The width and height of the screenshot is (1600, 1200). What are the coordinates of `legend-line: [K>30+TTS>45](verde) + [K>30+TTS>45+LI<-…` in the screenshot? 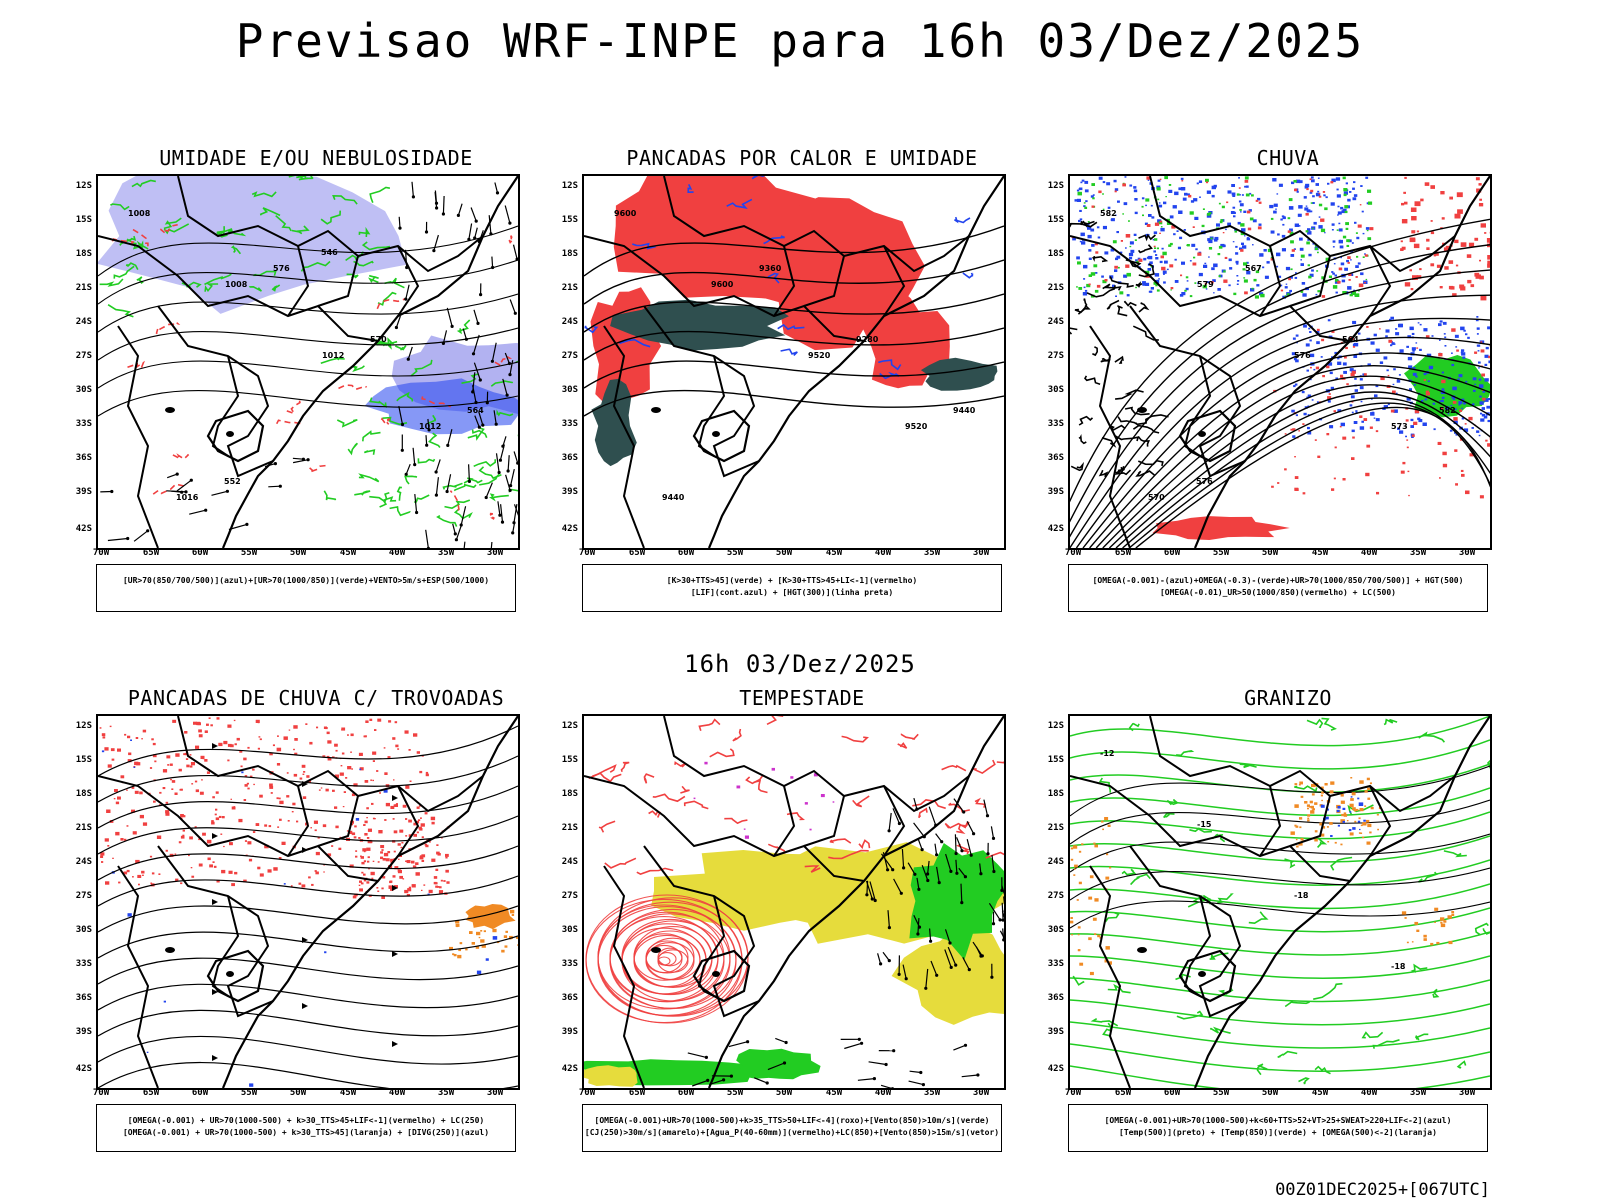 It's located at (792, 580).